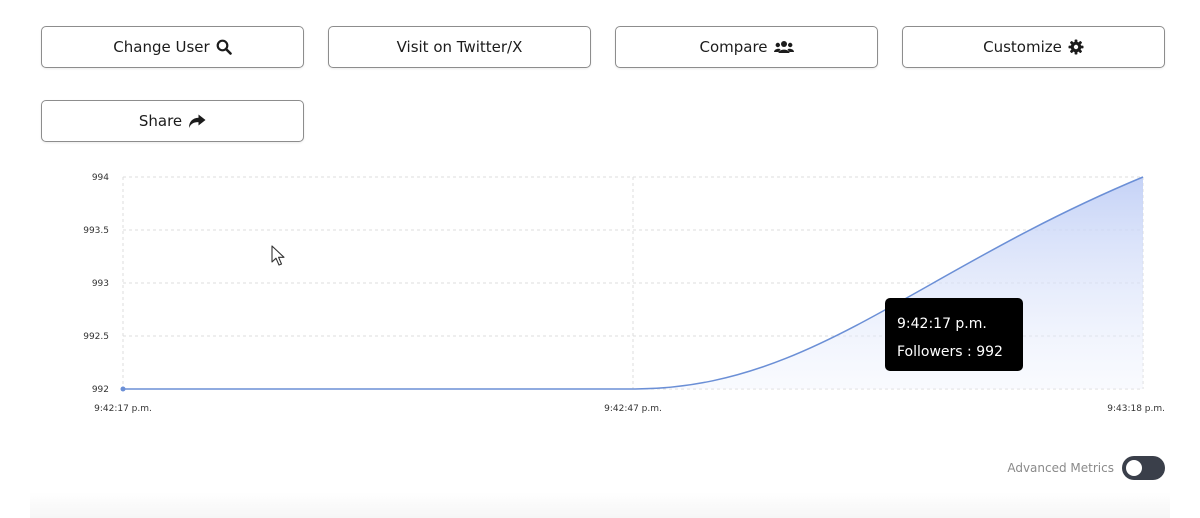  I want to click on toggle-knob, so click(1134, 468).